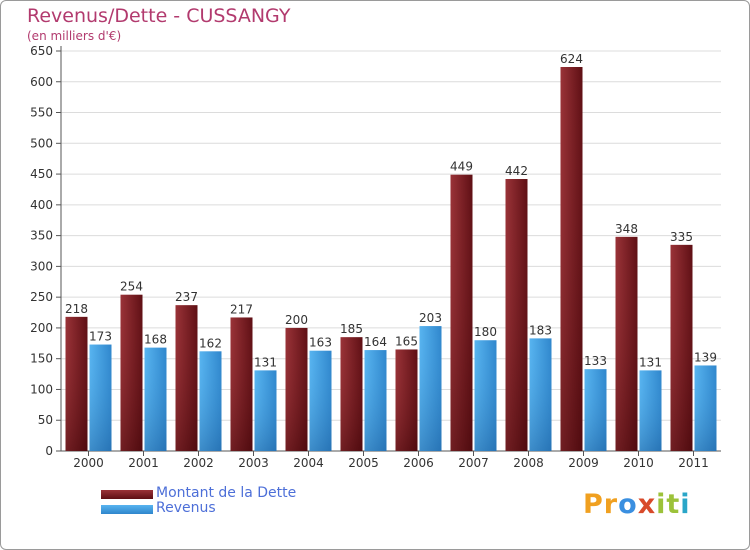  What do you see at coordinates (143, 463) in the screenshot?
I see `x-tick-label: 2001` at bounding box center [143, 463].